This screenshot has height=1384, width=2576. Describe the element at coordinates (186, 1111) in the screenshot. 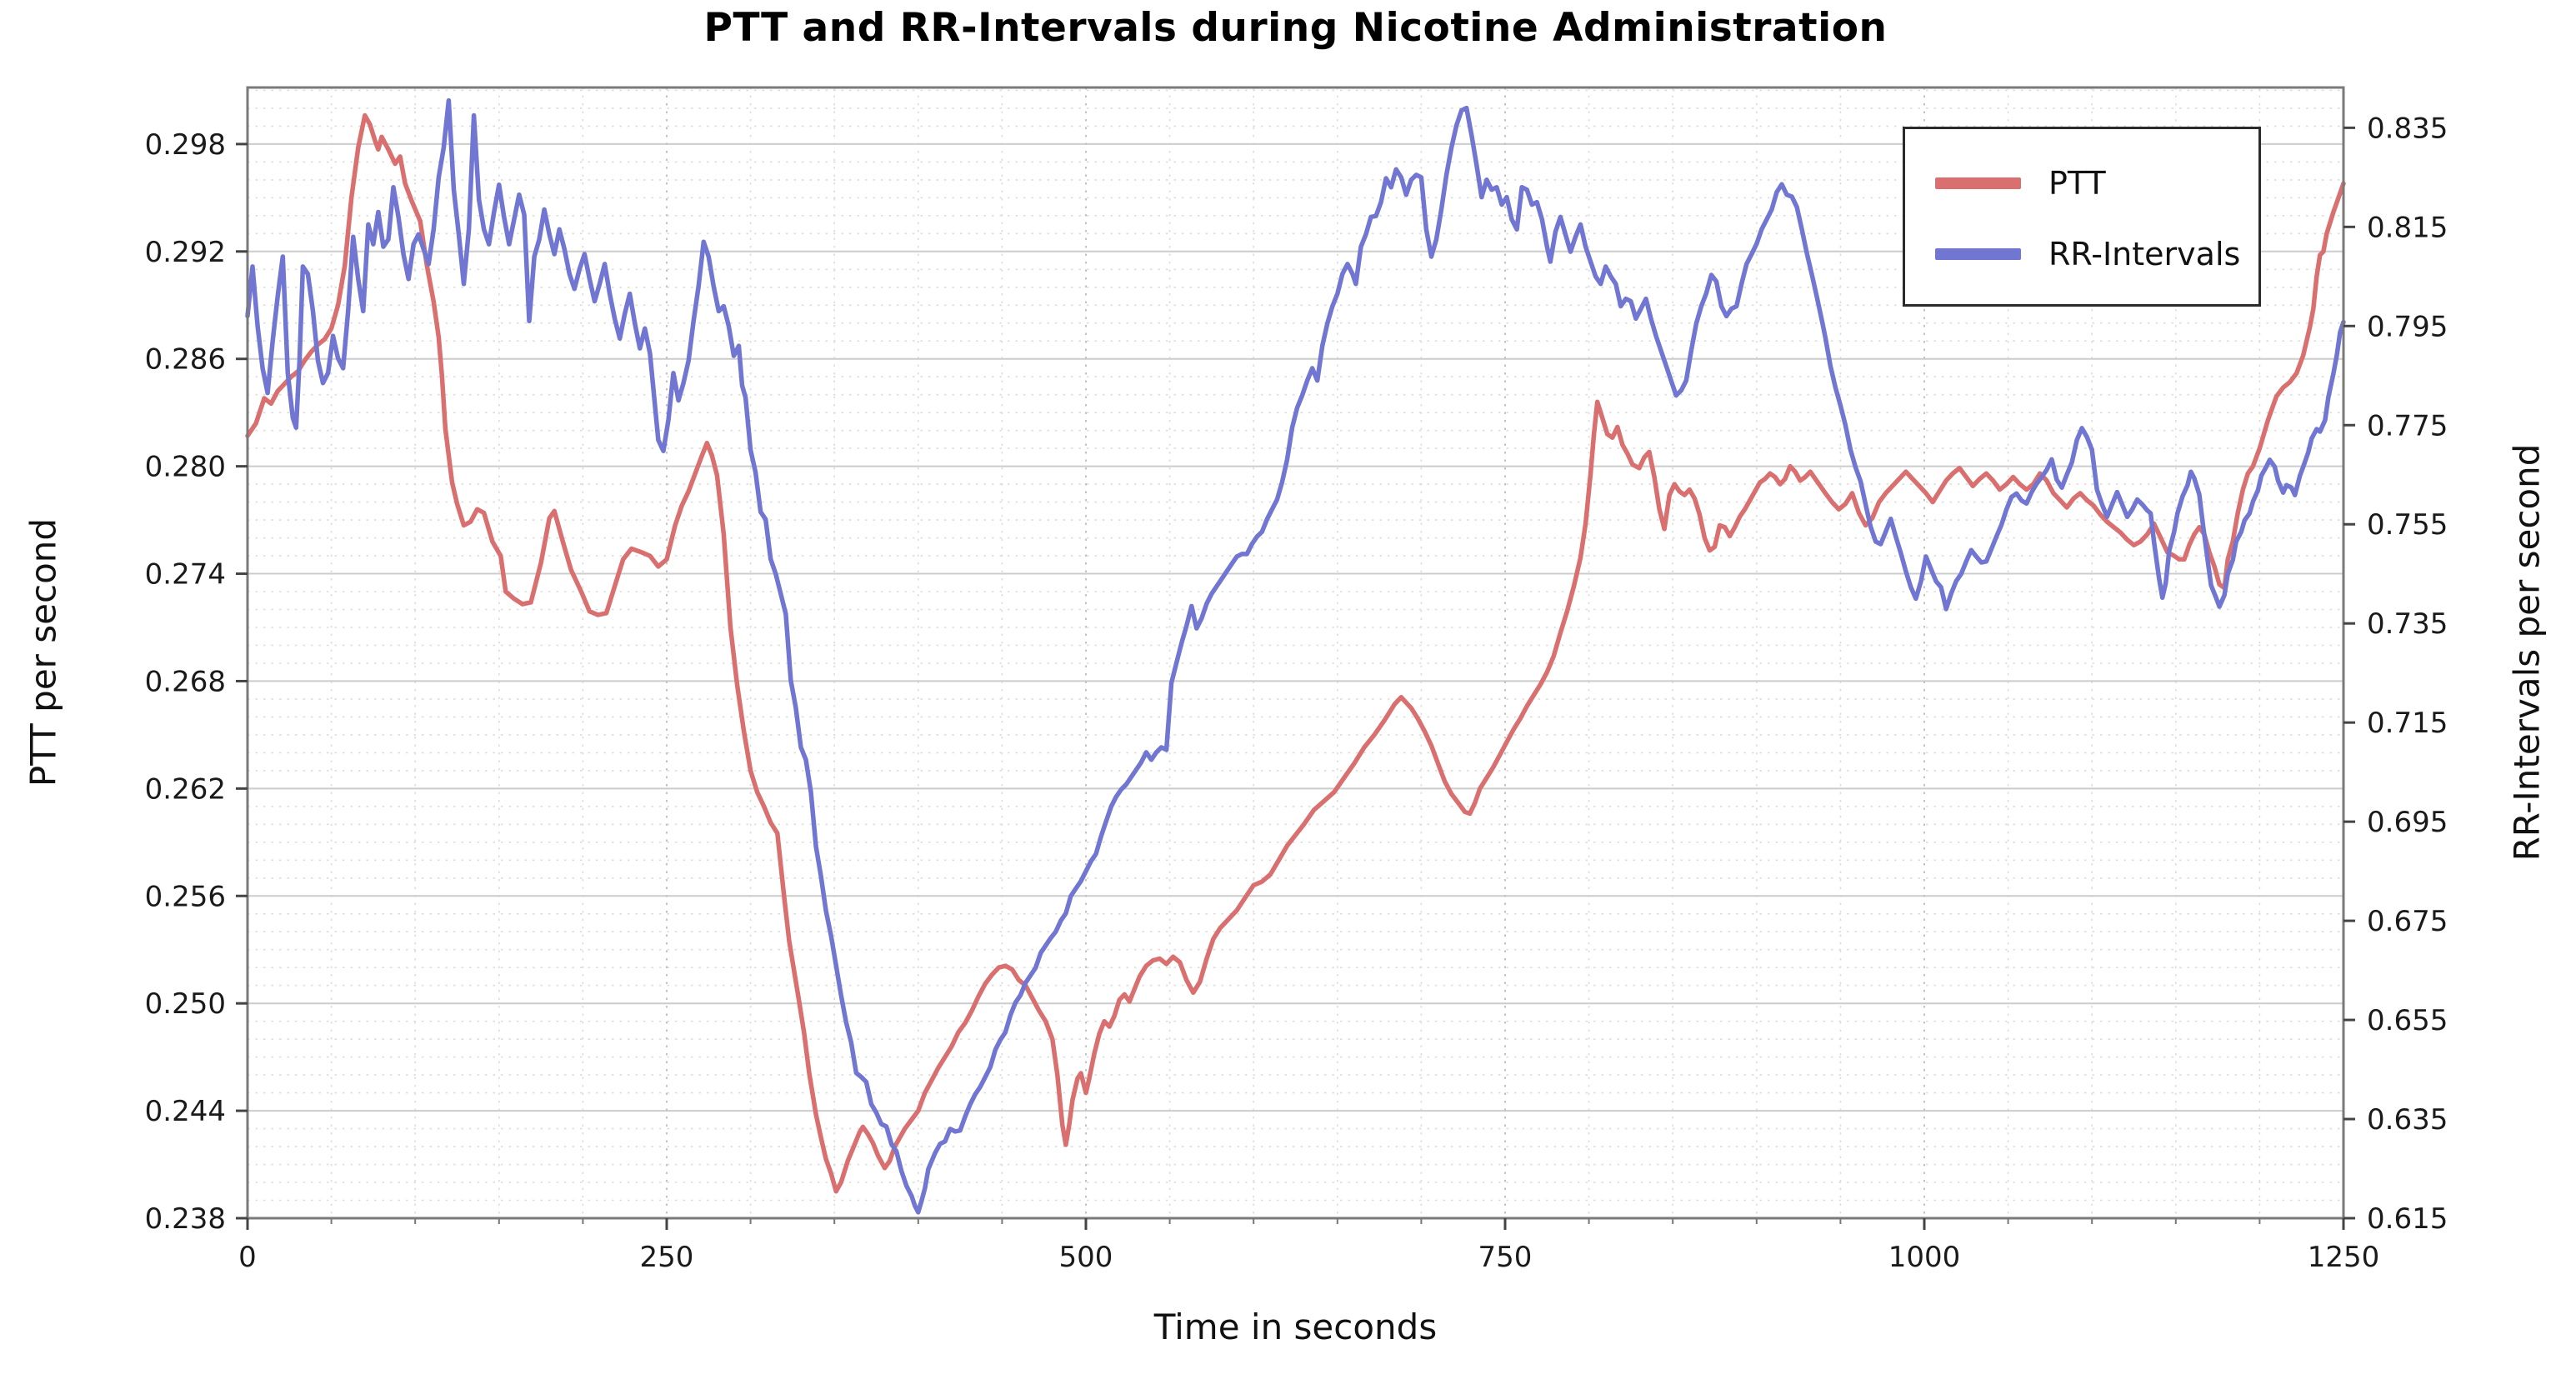

I see `left-tick-label: 0.244` at that location.